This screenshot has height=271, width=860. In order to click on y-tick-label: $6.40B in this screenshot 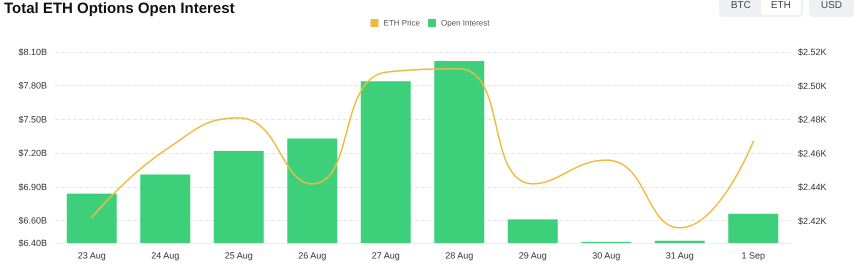, I will do `click(32, 243)`.